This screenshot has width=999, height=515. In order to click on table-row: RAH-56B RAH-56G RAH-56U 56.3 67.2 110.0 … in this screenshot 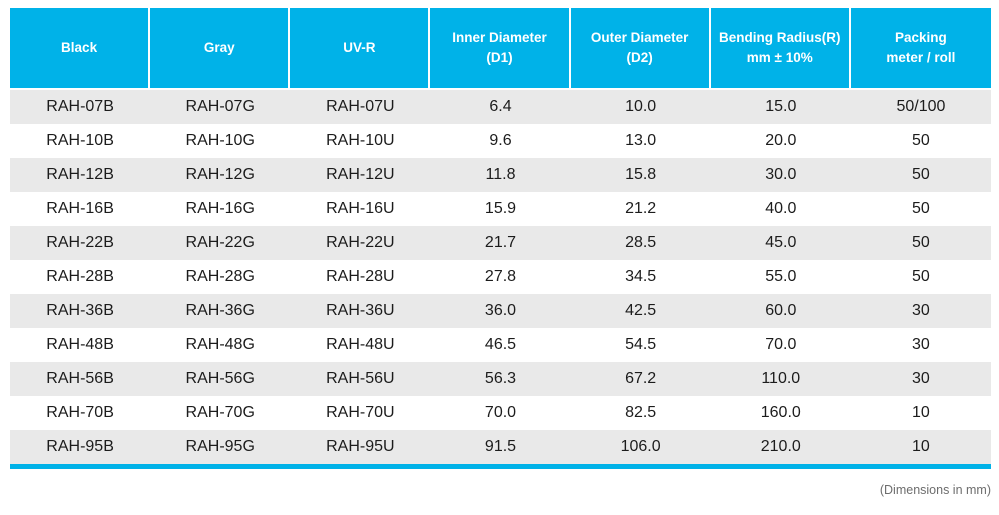, I will do `click(500, 379)`.